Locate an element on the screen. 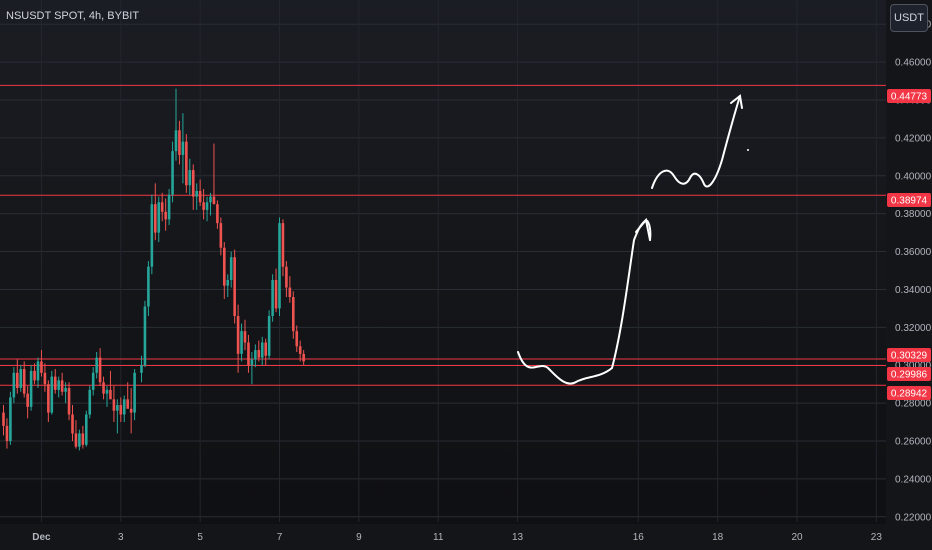  time-axis: Dec 3 5 7 9 11 13 16 18 20 23 is located at coordinates (443, 537).